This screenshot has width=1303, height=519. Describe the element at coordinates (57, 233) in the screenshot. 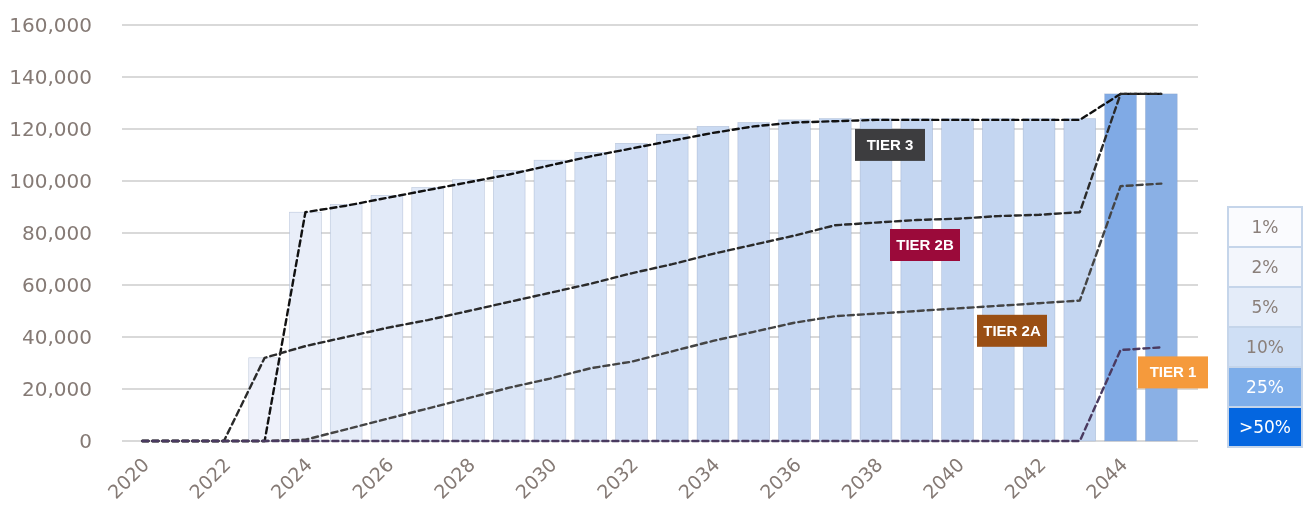

I see `y-tick-label: 80,000` at that location.